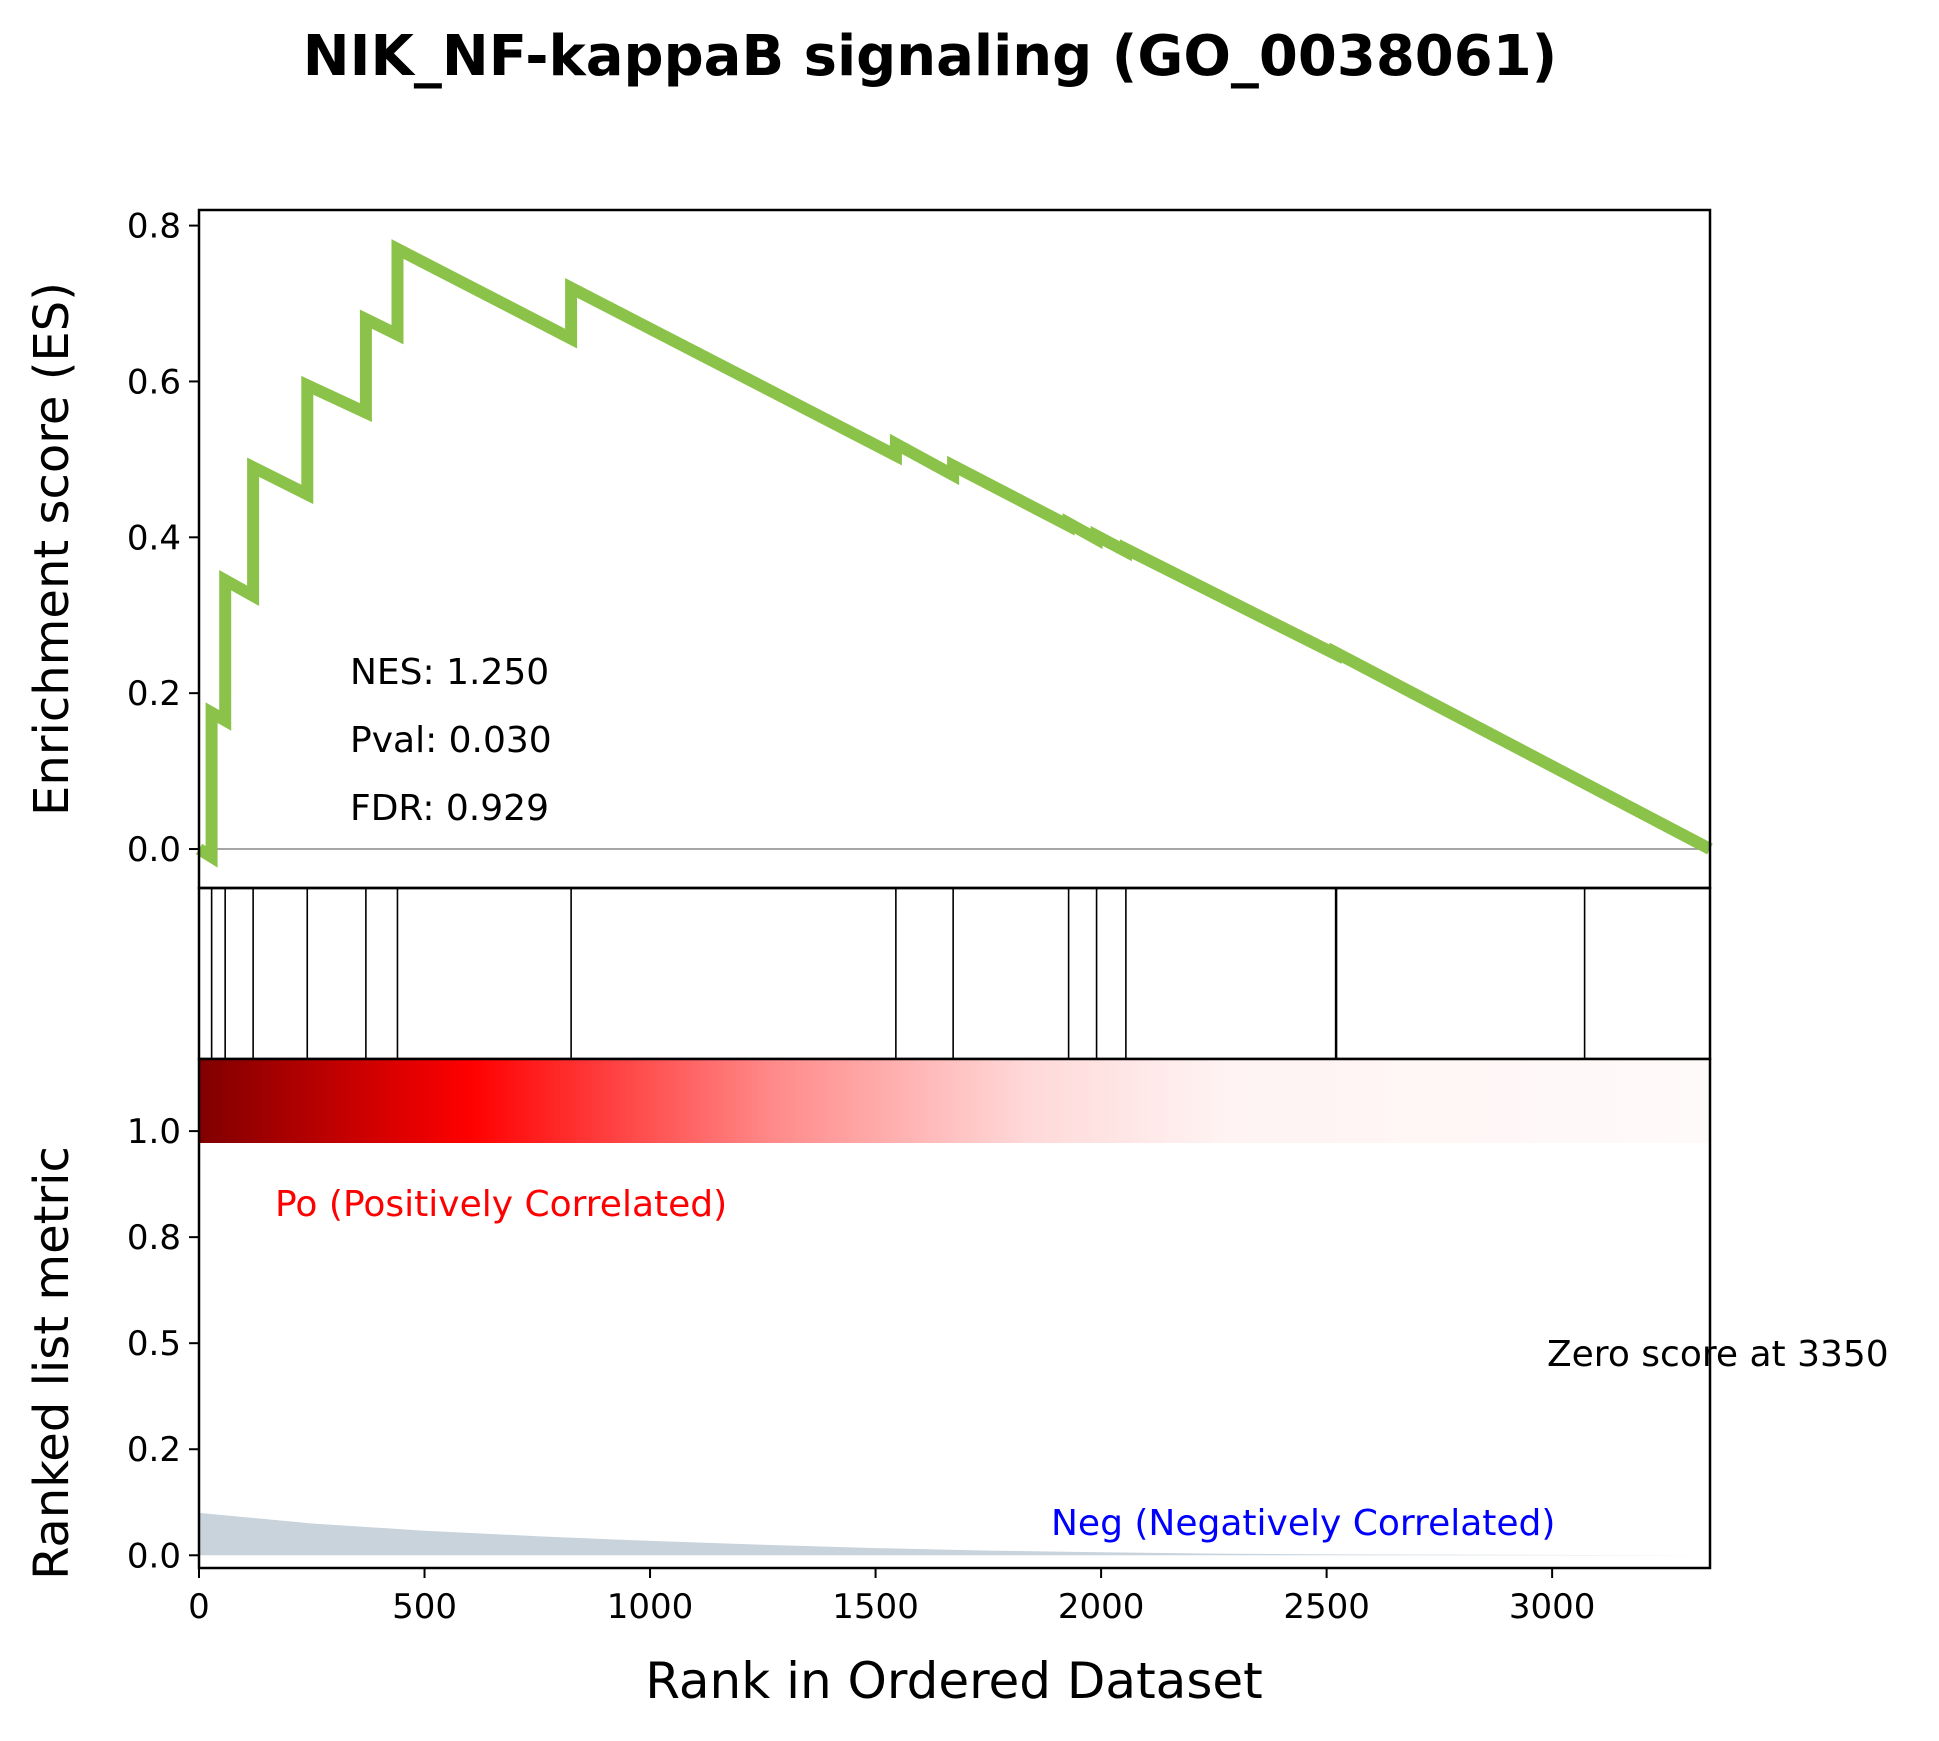 The width and height of the screenshot is (1939, 1741). What do you see at coordinates (154, 538) in the screenshot?
I see `es-tick-label: 0.4` at bounding box center [154, 538].